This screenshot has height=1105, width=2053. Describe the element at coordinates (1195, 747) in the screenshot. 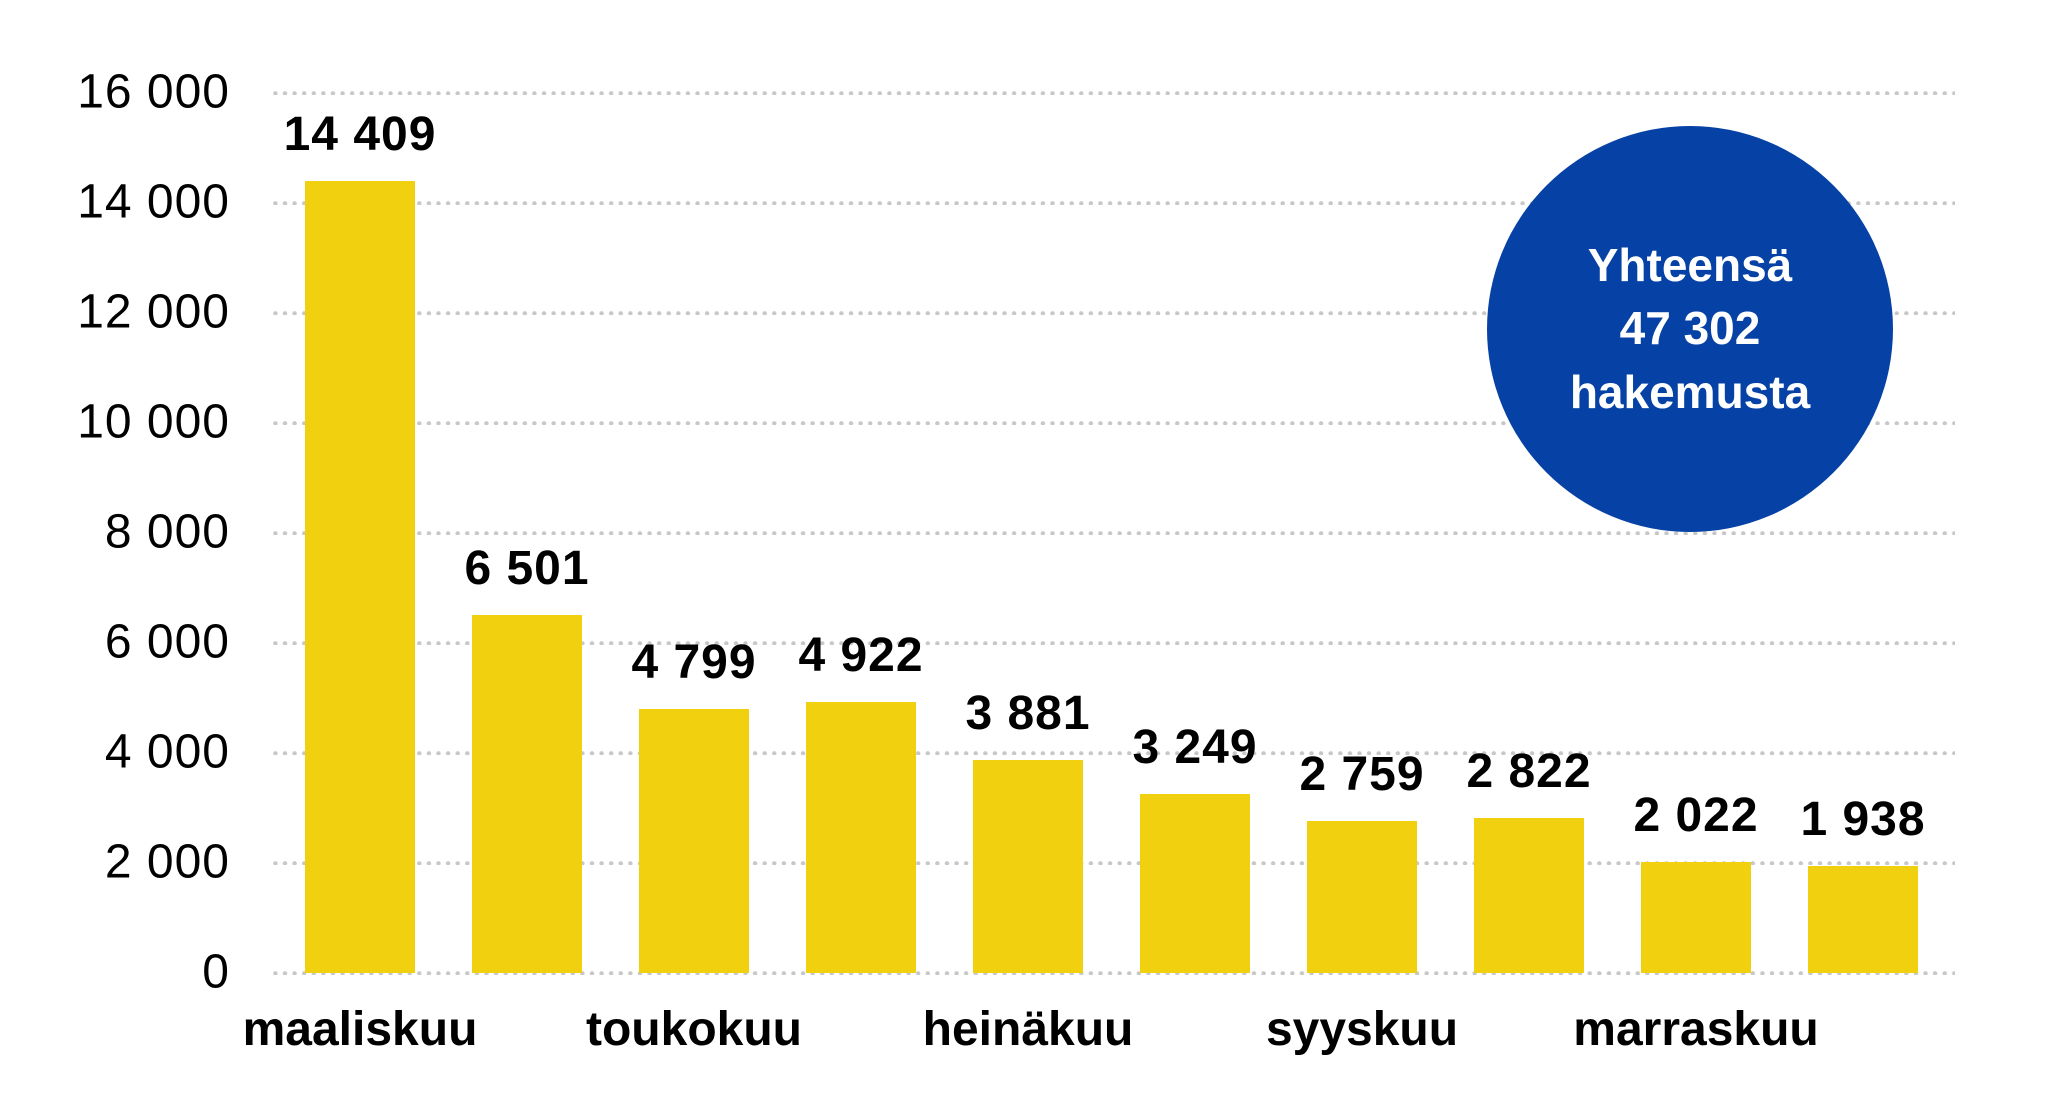

I see `bar-value-label: 3 249` at that location.